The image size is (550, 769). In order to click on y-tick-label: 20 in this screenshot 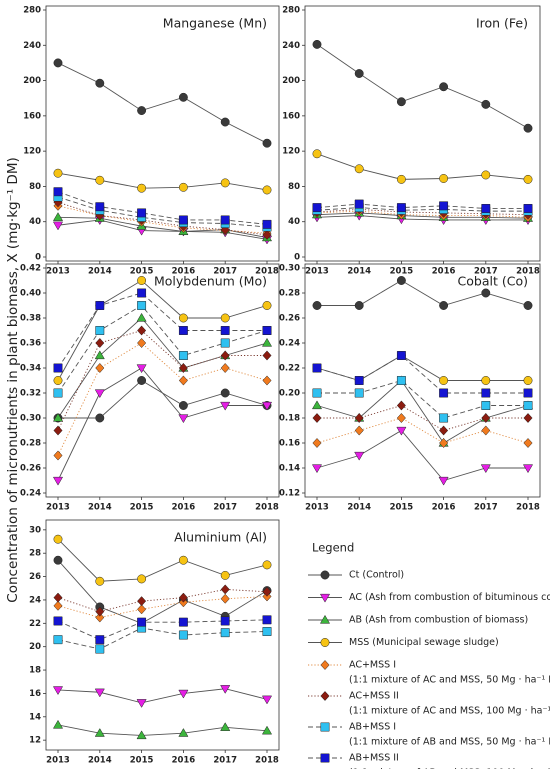, I will do `click(35, 647)`.